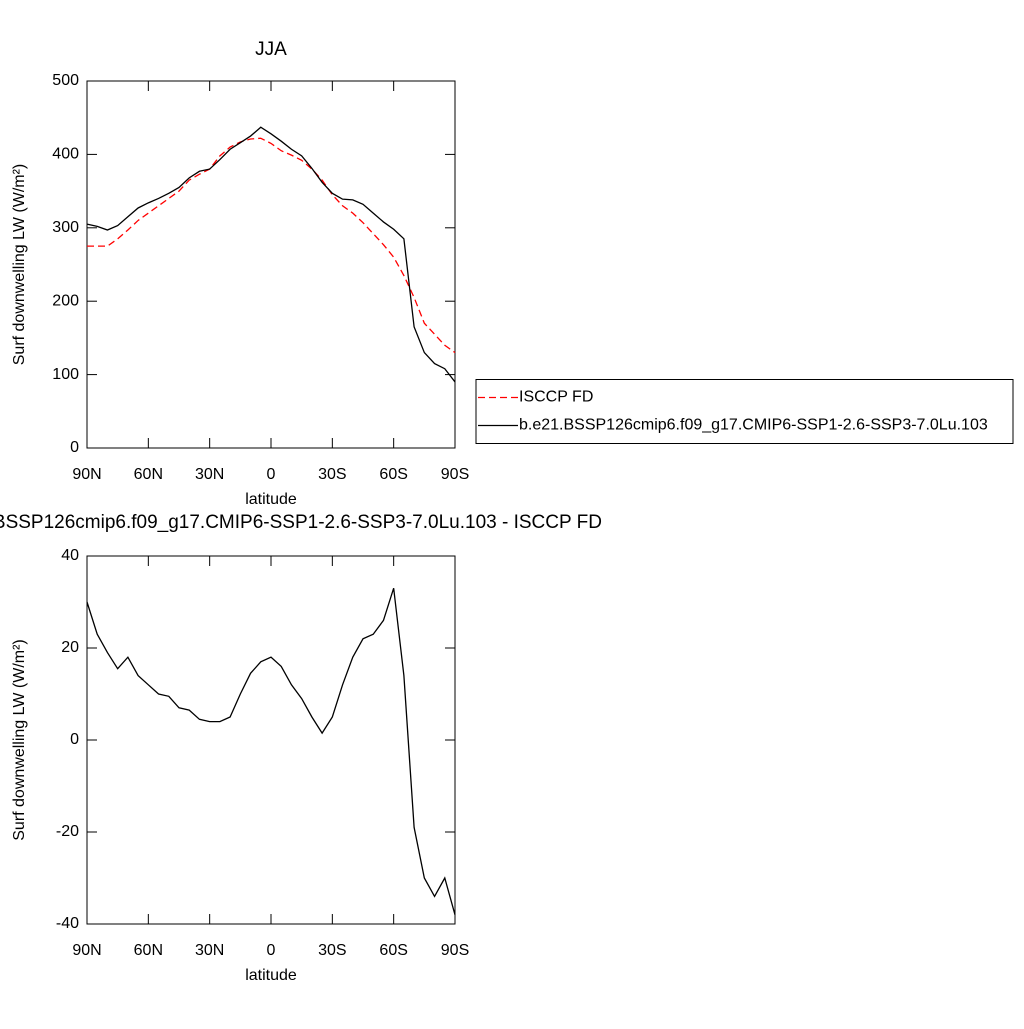  What do you see at coordinates (70, 555) in the screenshot?
I see `y-tick-label: 40` at bounding box center [70, 555].